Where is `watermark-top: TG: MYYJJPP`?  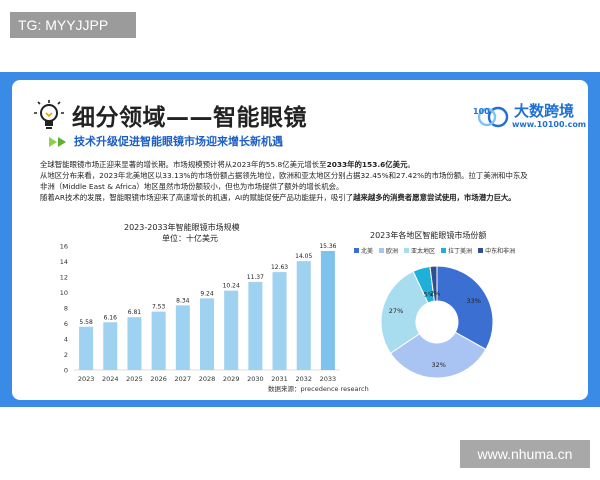 watermark-top: TG: MYYJJPP is located at coordinates (73, 25).